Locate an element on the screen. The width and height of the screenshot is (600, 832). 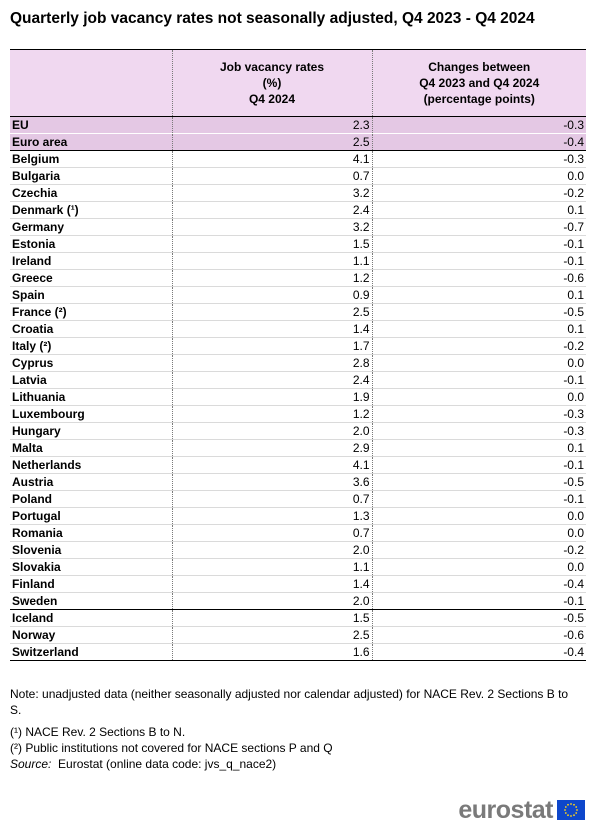
table-row: Belgium 4.1 -0.3 is located at coordinates (298, 159).